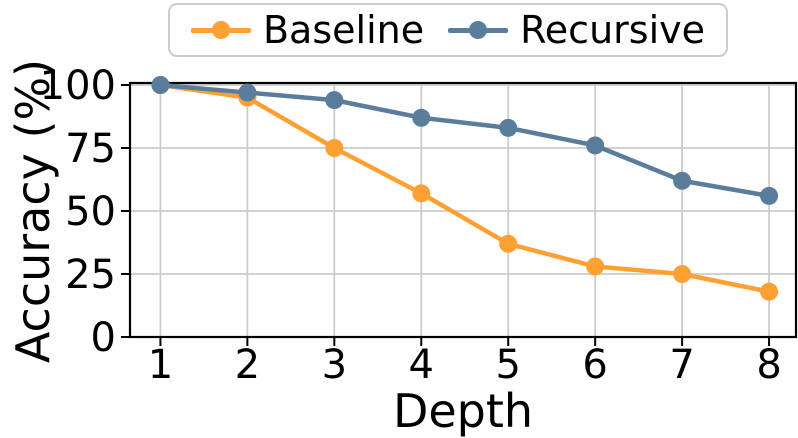 The height and width of the screenshot is (438, 798). I want to click on y-tick-label: 0, so click(103, 338).